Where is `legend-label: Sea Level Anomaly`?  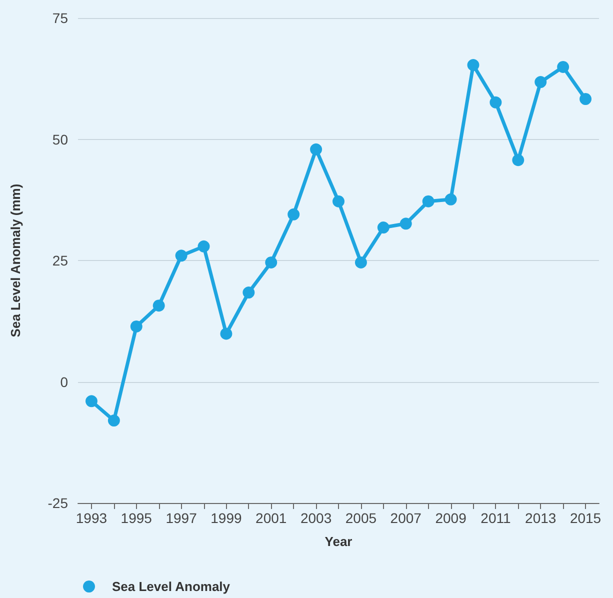
legend-label: Sea Level Anomaly is located at coordinates (171, 586).